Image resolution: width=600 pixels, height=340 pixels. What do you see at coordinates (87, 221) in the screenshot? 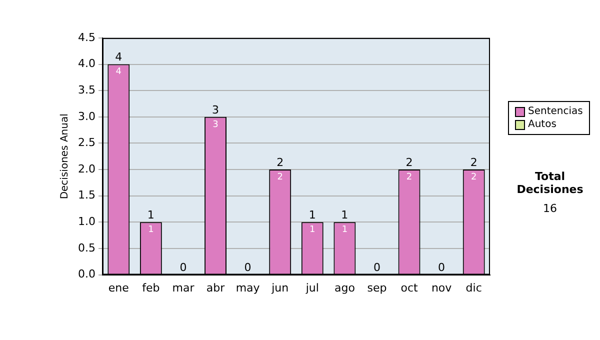
I see `y-tick-label: 1.0` at bounding box center [87, 221].